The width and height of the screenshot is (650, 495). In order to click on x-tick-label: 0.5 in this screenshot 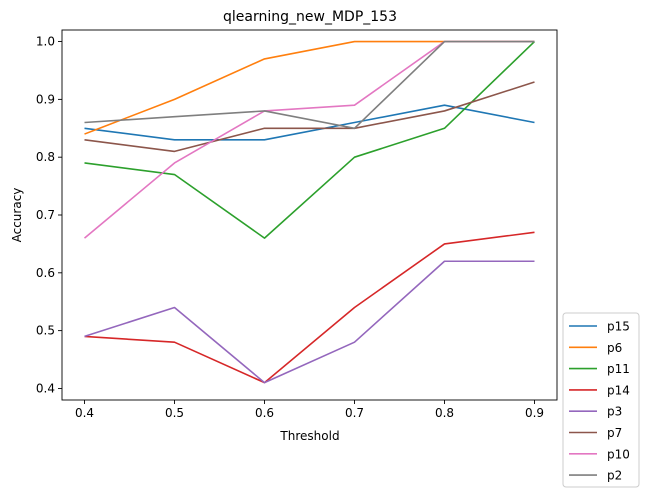, I will do `click(174, 413)`.